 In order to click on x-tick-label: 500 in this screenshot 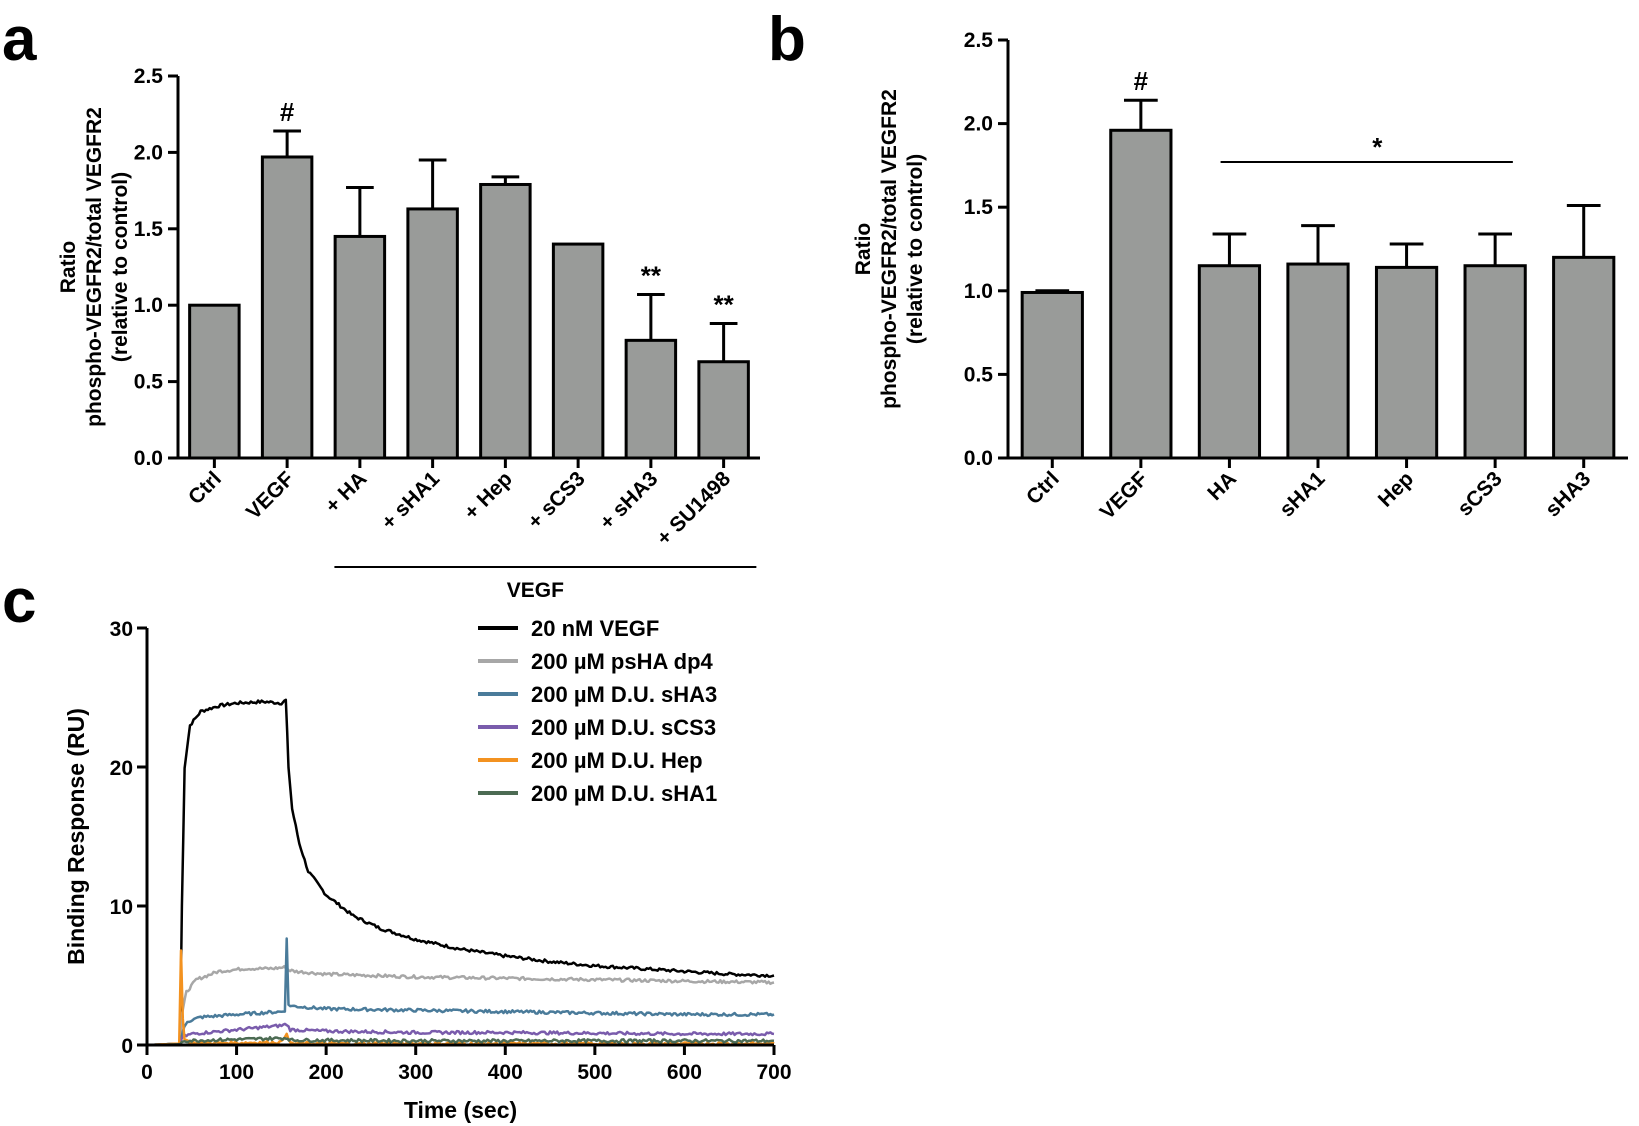, I will do `click(594, 1072)`.